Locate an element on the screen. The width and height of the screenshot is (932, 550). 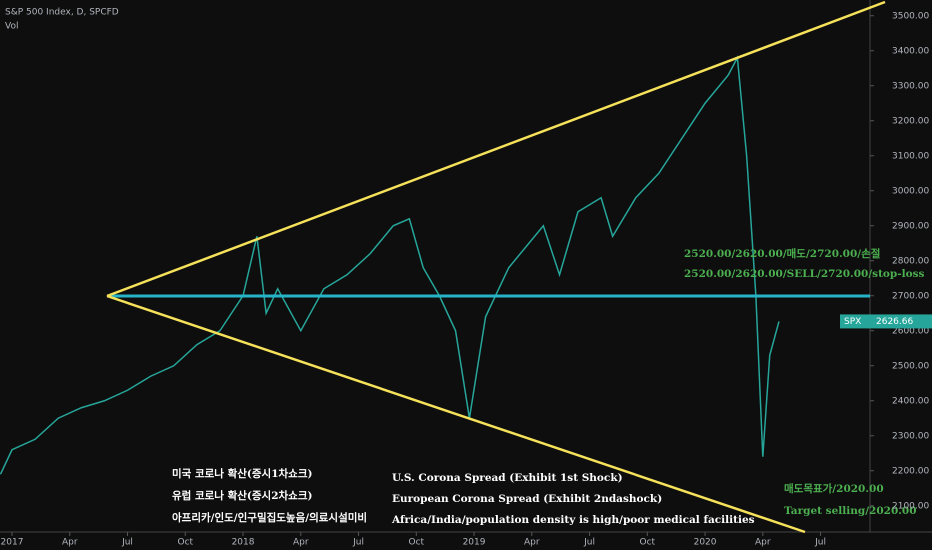
annotation: 2520.00/2620.00/SELL/2720.00/stop-loss is located at coordinates (804, 274).